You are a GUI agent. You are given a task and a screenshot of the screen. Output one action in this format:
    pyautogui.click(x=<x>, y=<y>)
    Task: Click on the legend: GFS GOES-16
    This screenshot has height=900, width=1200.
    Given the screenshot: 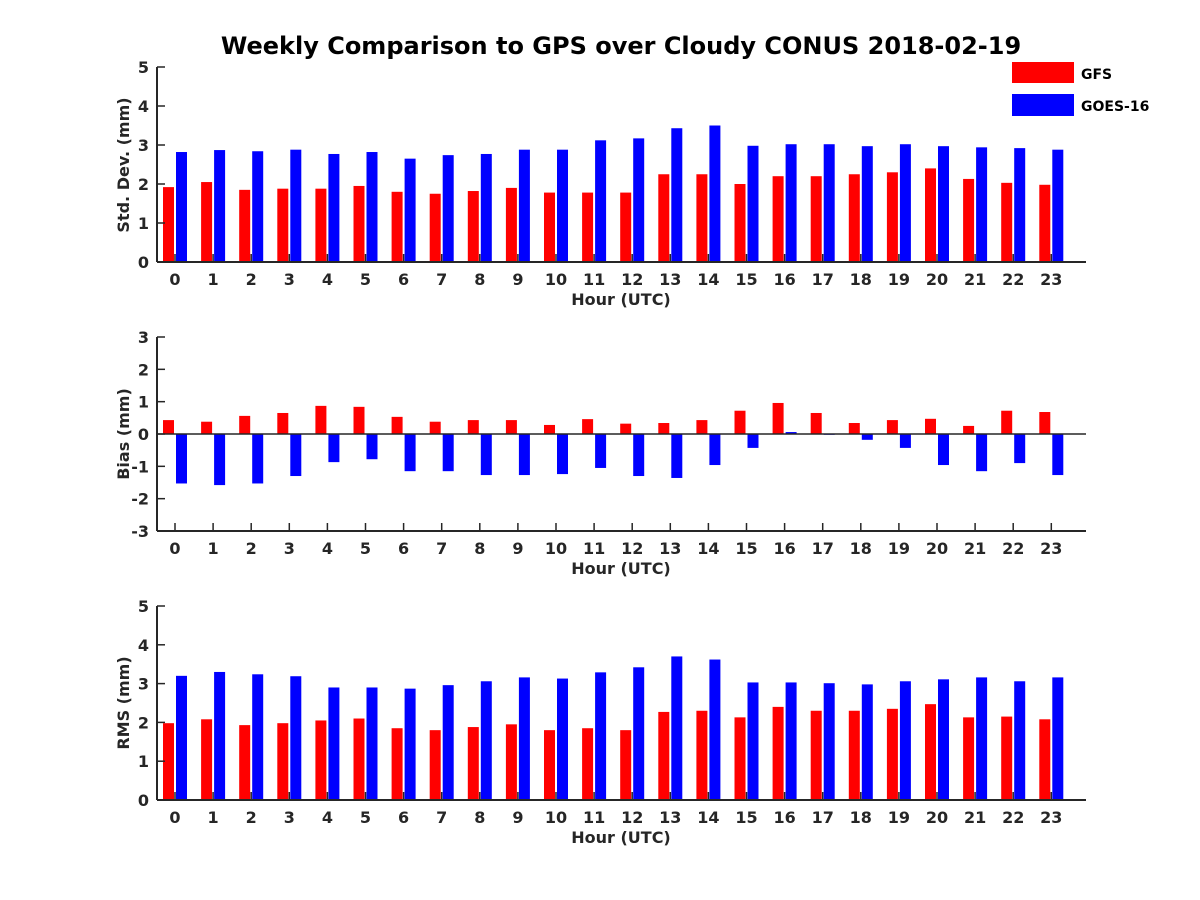 What is the action you would take?
    pyautogui.click(x=1080, y=89)
    